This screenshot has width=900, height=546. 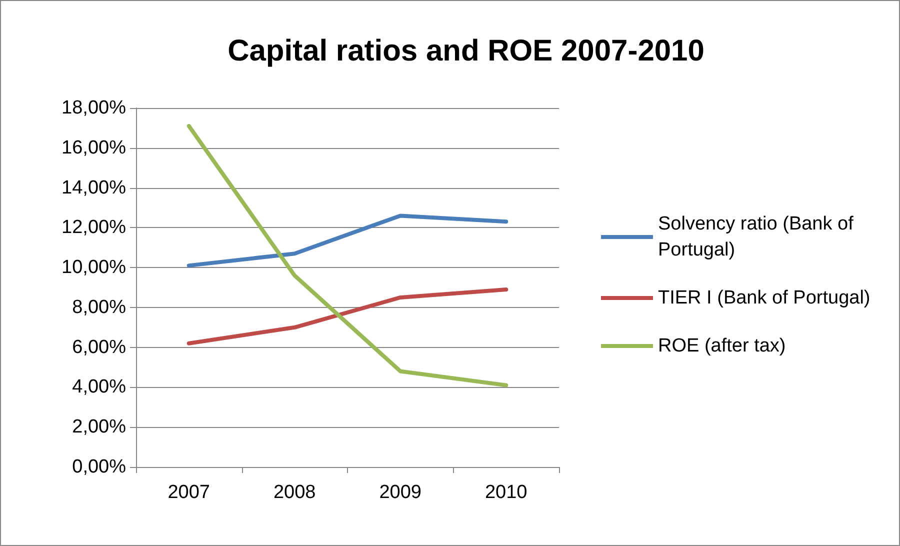 I want to click on y-tick-label: 14,00%, so click(x=94, y=187).